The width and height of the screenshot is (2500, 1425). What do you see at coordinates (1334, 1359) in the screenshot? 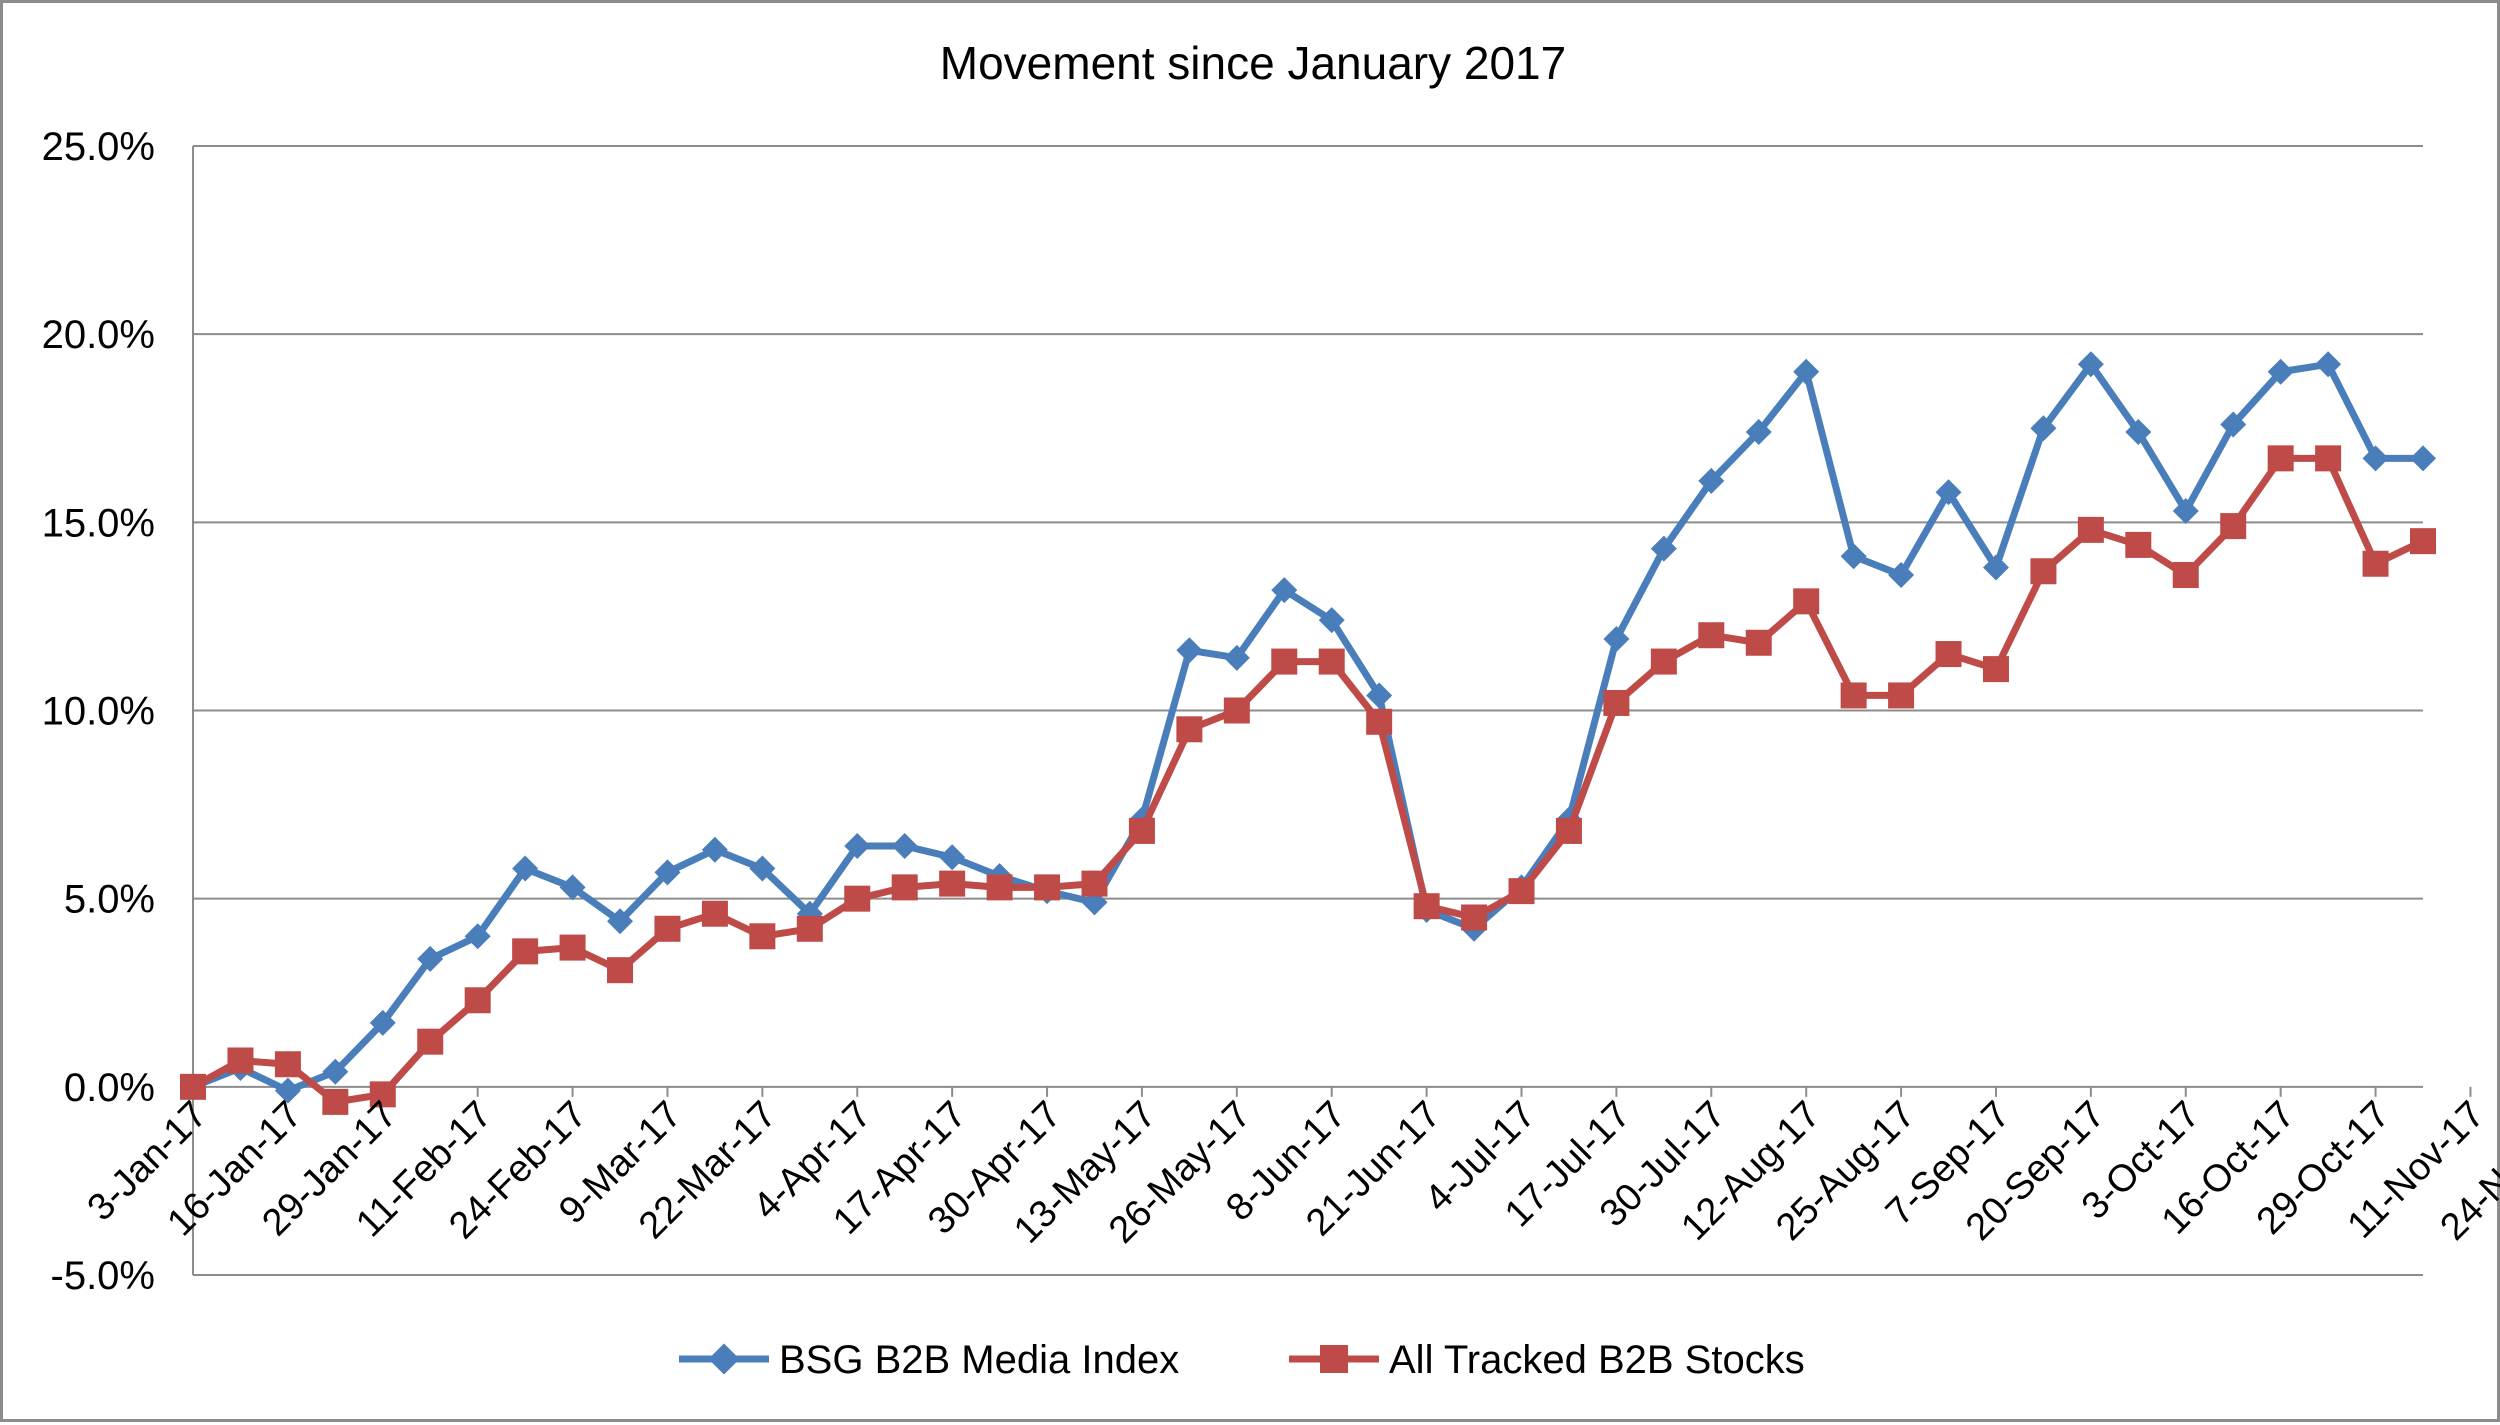
I see `legend-square-icon` at bounding box center [1334, 1359].